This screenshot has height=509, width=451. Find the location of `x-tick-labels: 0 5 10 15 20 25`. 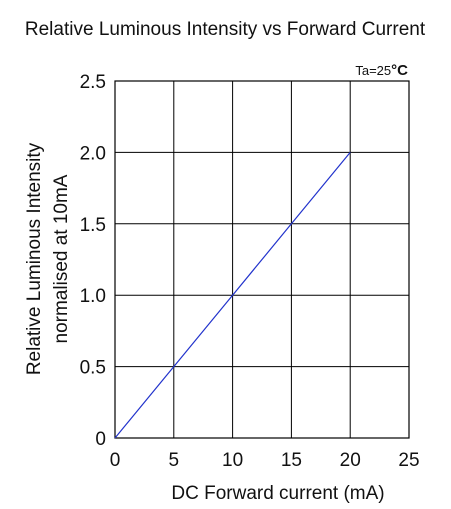

x-tick-labels: 0 5 10 15 20 25 is located at coordinates (265, 460).